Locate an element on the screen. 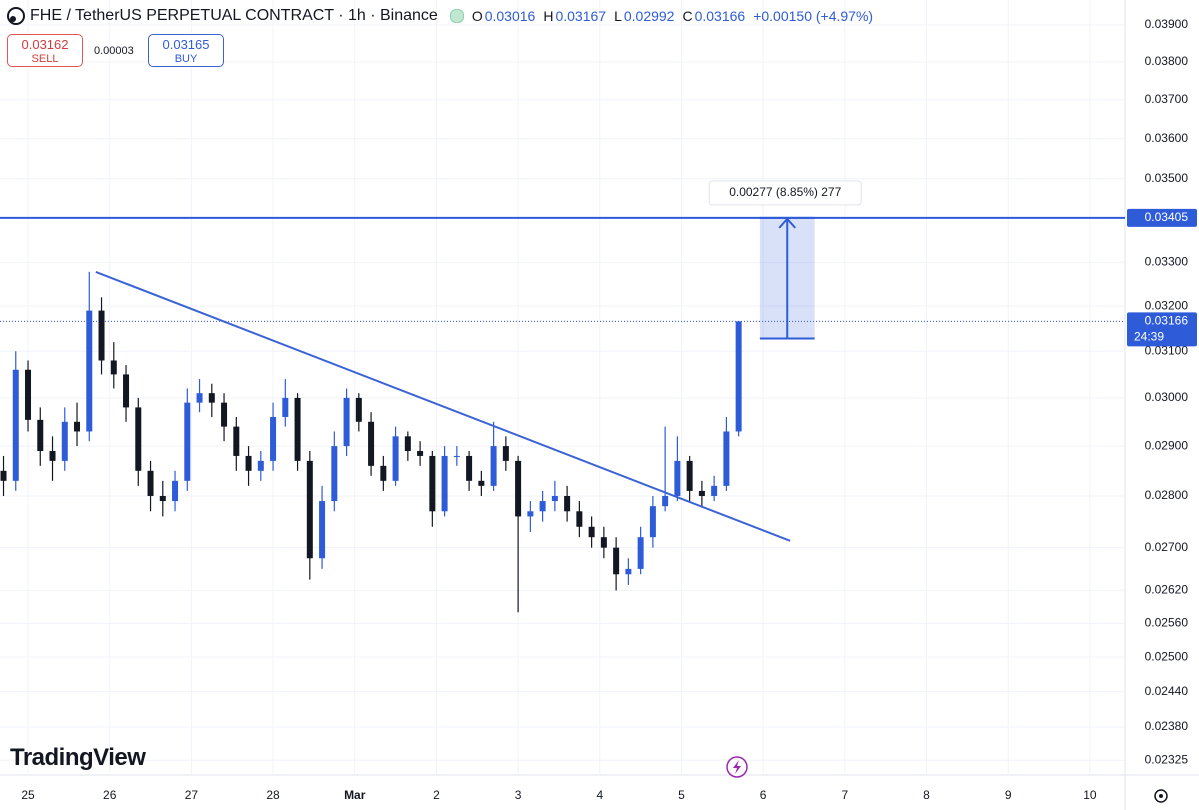 The height and width of the screenshot is (810, 1199). x-tick-label: 2 is located at coordinates (436, 795).